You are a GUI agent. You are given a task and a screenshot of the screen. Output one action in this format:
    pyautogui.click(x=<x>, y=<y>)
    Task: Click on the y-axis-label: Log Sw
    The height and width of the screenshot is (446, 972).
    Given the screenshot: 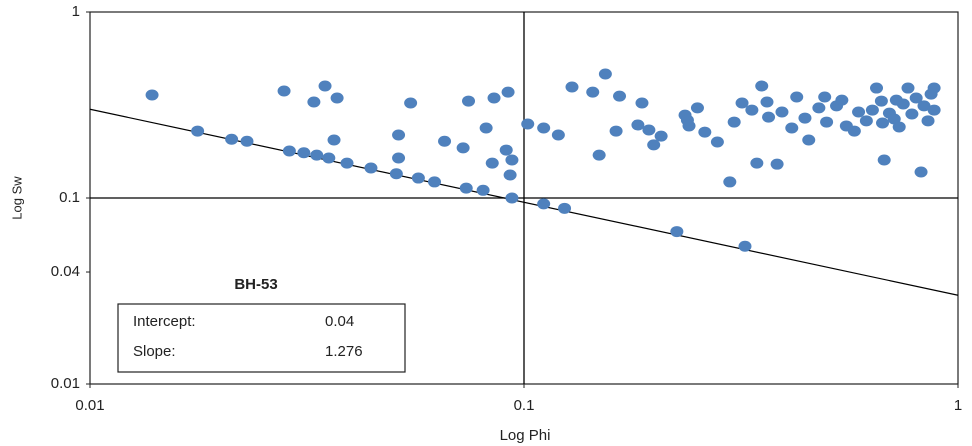 What is the action you would take?
    pyautogui.click(x=16, y=198)
    